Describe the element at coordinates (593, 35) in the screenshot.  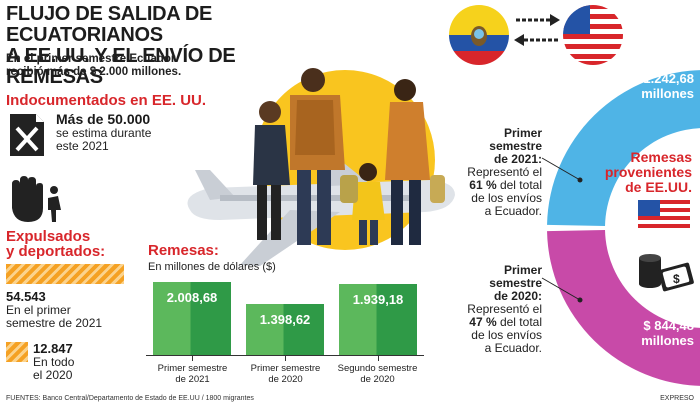
I see `usa-flag-icon` at that location.